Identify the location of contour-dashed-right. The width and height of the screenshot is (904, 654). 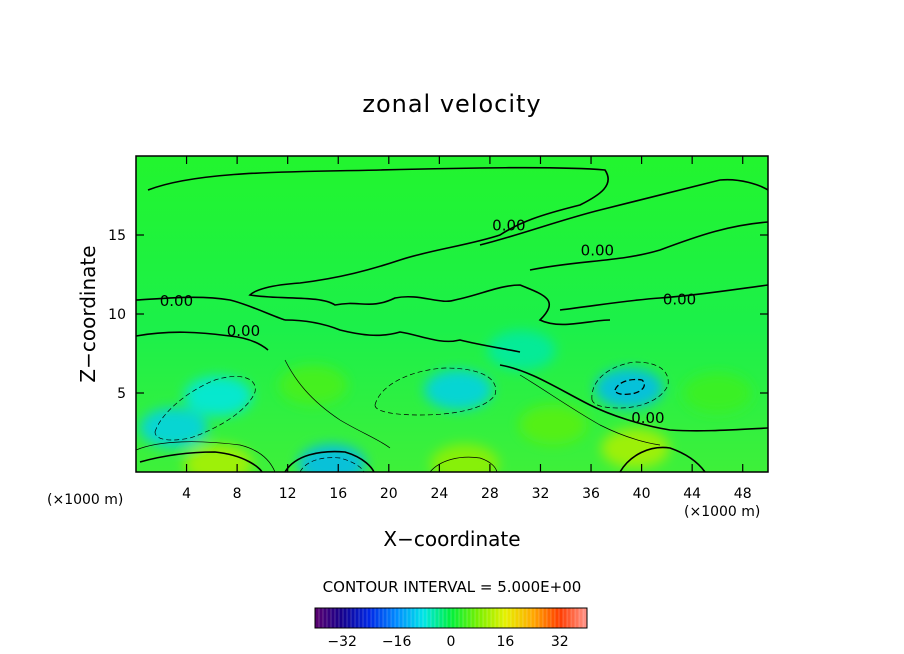
(630, 385).